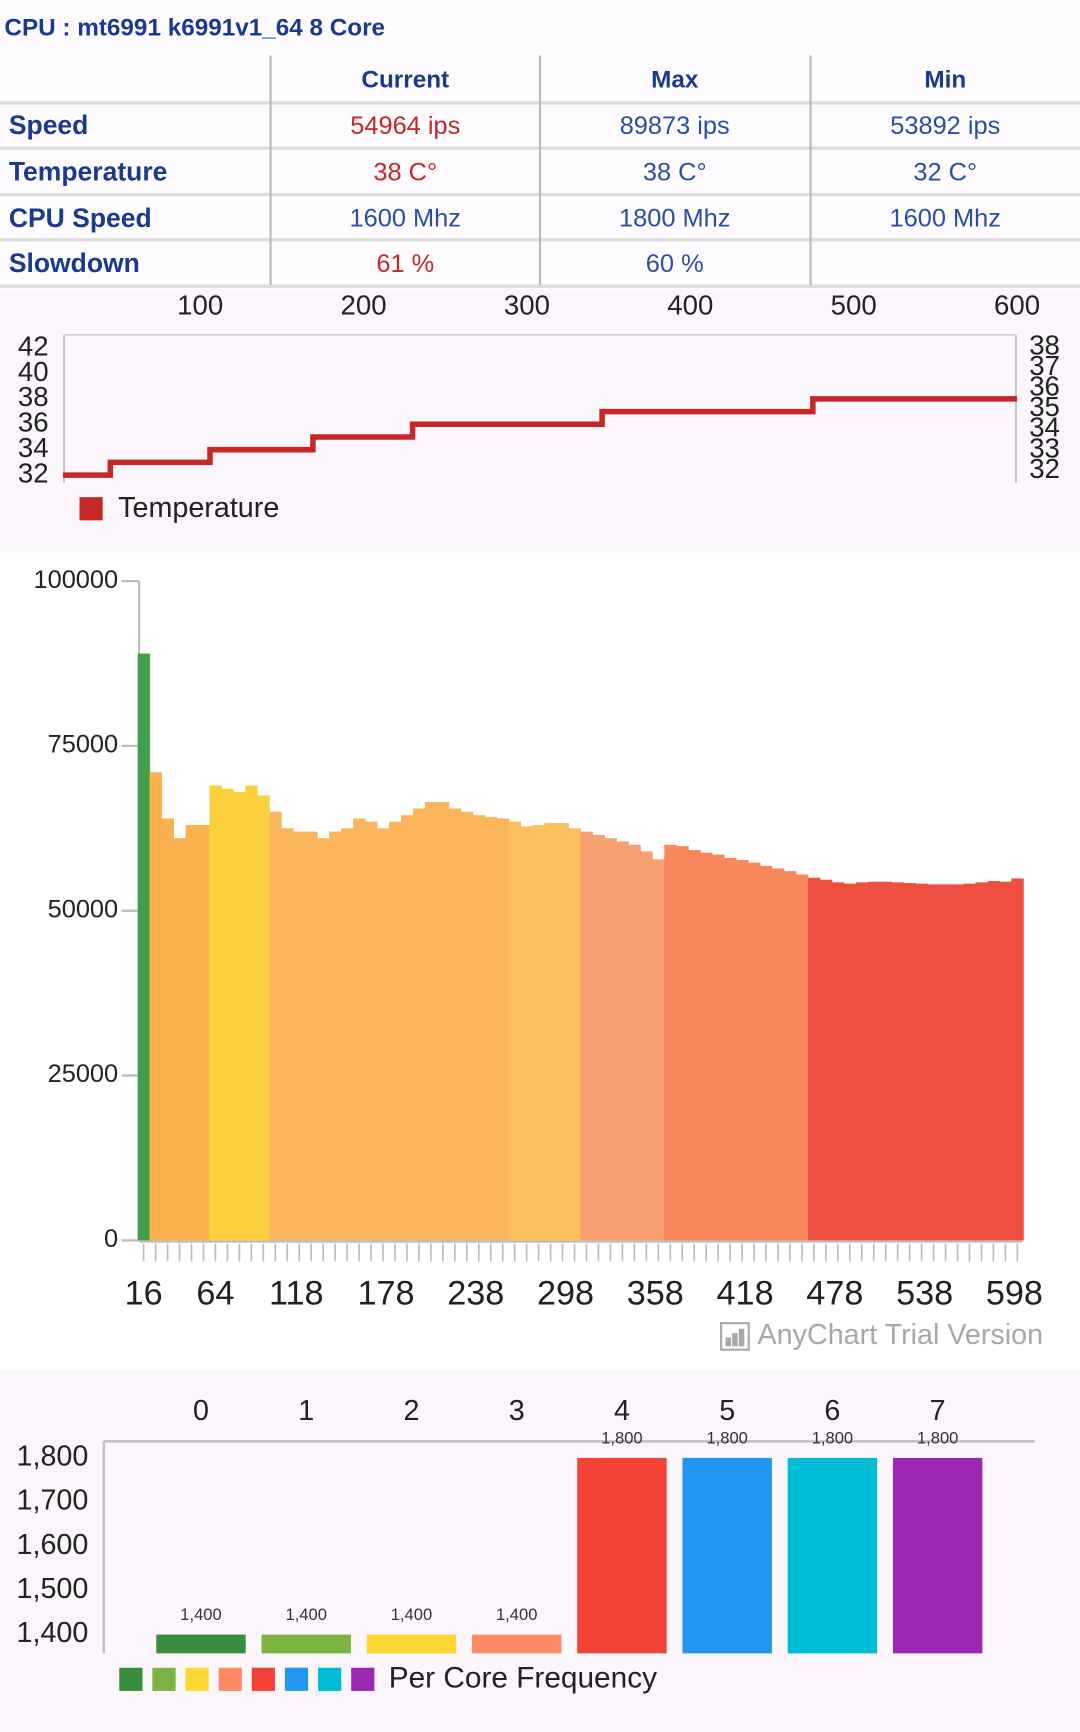 The width and height of the screenshot is (1080, 1732). I want to click on x-tick-label: 3, so click(517, 1411).